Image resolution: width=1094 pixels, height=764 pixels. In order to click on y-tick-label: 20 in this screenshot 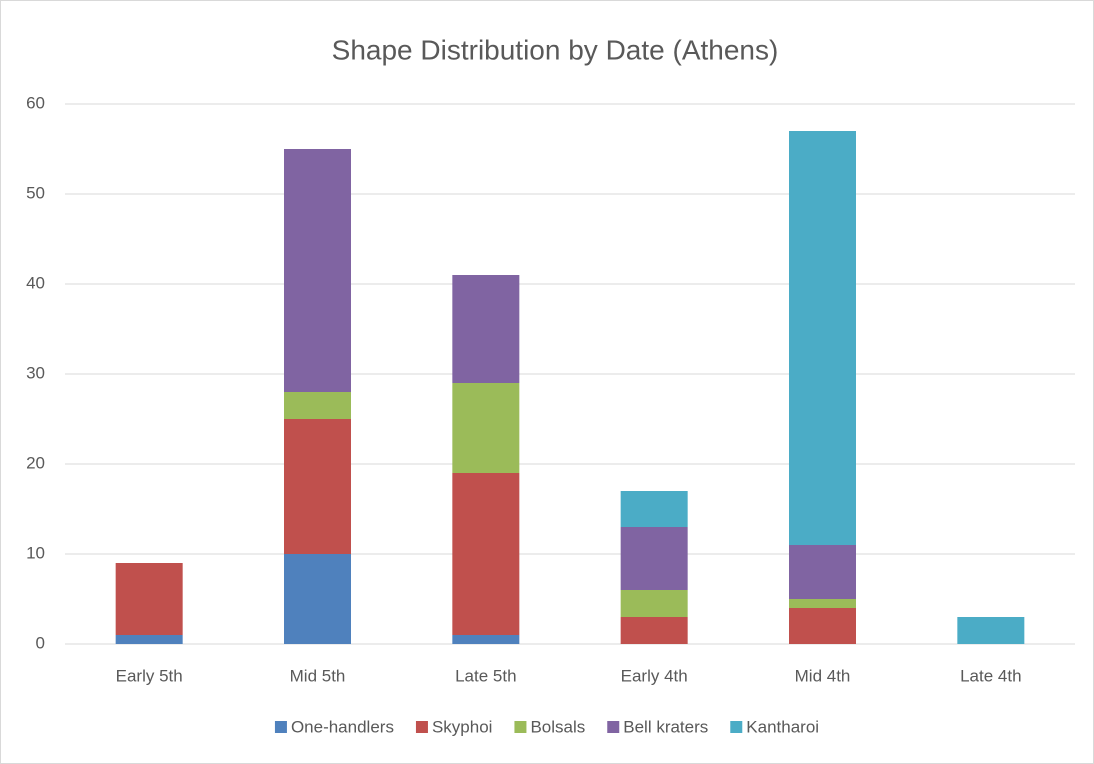, I will do `click(35, 462)`.